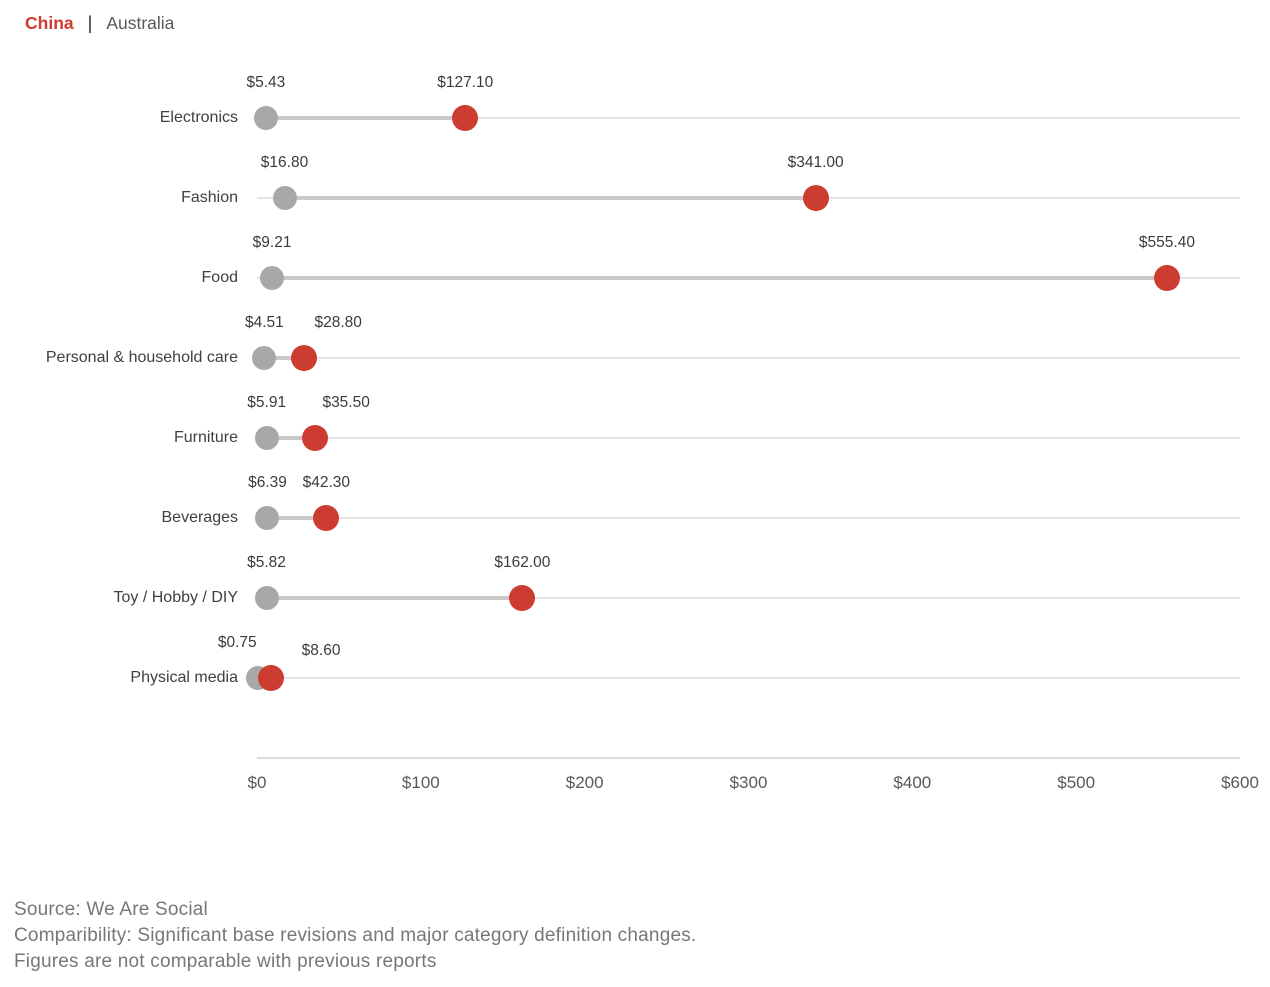 The image size is (1270, 987). What do you see at coordinates (1166, 242) in the screenshot?
I see `china-value-label: $555.40` at bounding box center [1166, 242].